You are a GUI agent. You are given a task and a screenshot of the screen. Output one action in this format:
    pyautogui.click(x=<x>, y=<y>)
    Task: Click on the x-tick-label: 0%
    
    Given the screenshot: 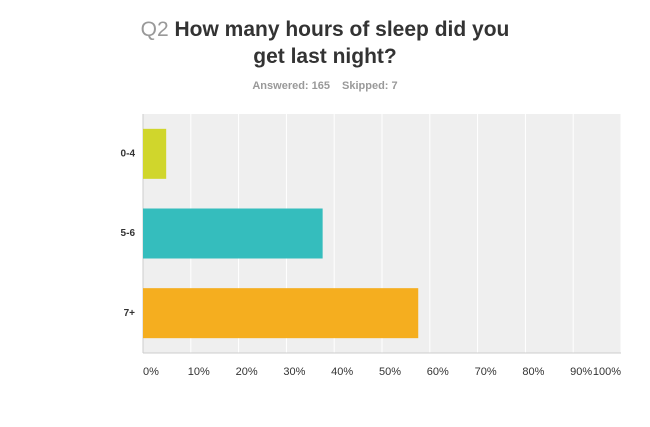 What is the action you would take?
    pyautogui.click(x=151, y=372)
    